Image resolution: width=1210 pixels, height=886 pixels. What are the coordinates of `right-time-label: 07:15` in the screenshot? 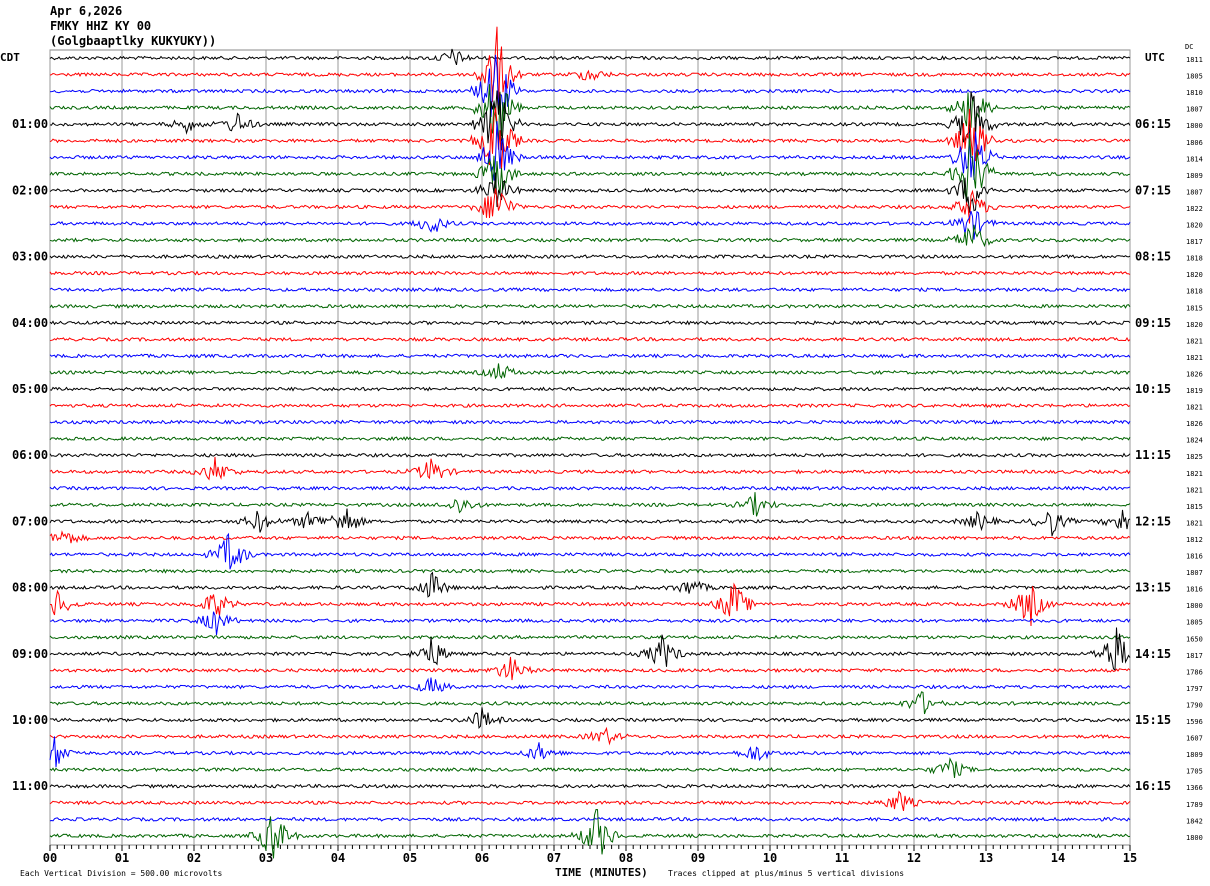 It's located at (1153, 190).